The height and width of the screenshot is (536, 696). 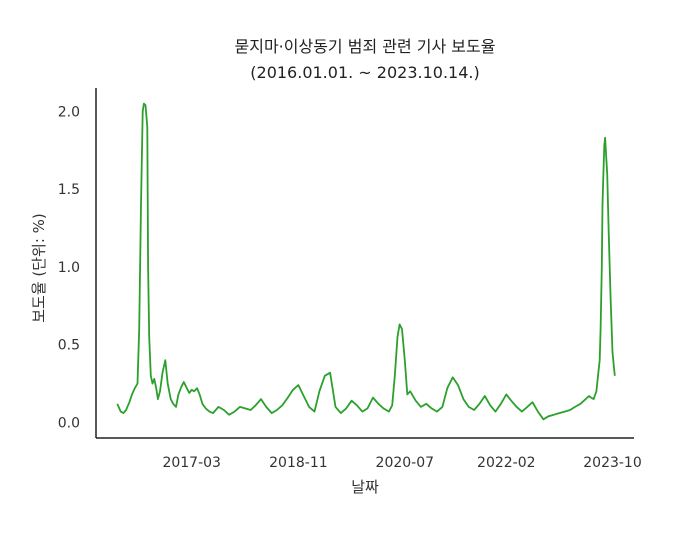 What do you see at coordinates (364, 72) in the screenshot?
I see `chart-subtitle: (2016.01.01. ~ 2023.10.14.)` at bounding box center [364, 72].